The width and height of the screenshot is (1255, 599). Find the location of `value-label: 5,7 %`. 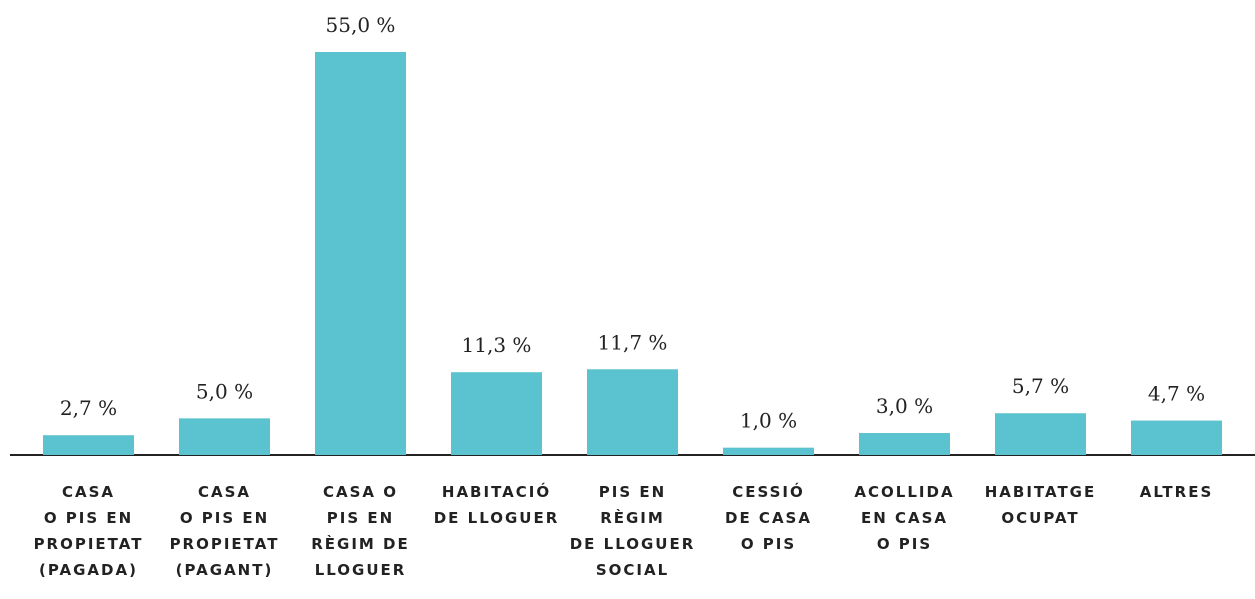

value-label: 5,7 % is located at coordinates (1040, 386).